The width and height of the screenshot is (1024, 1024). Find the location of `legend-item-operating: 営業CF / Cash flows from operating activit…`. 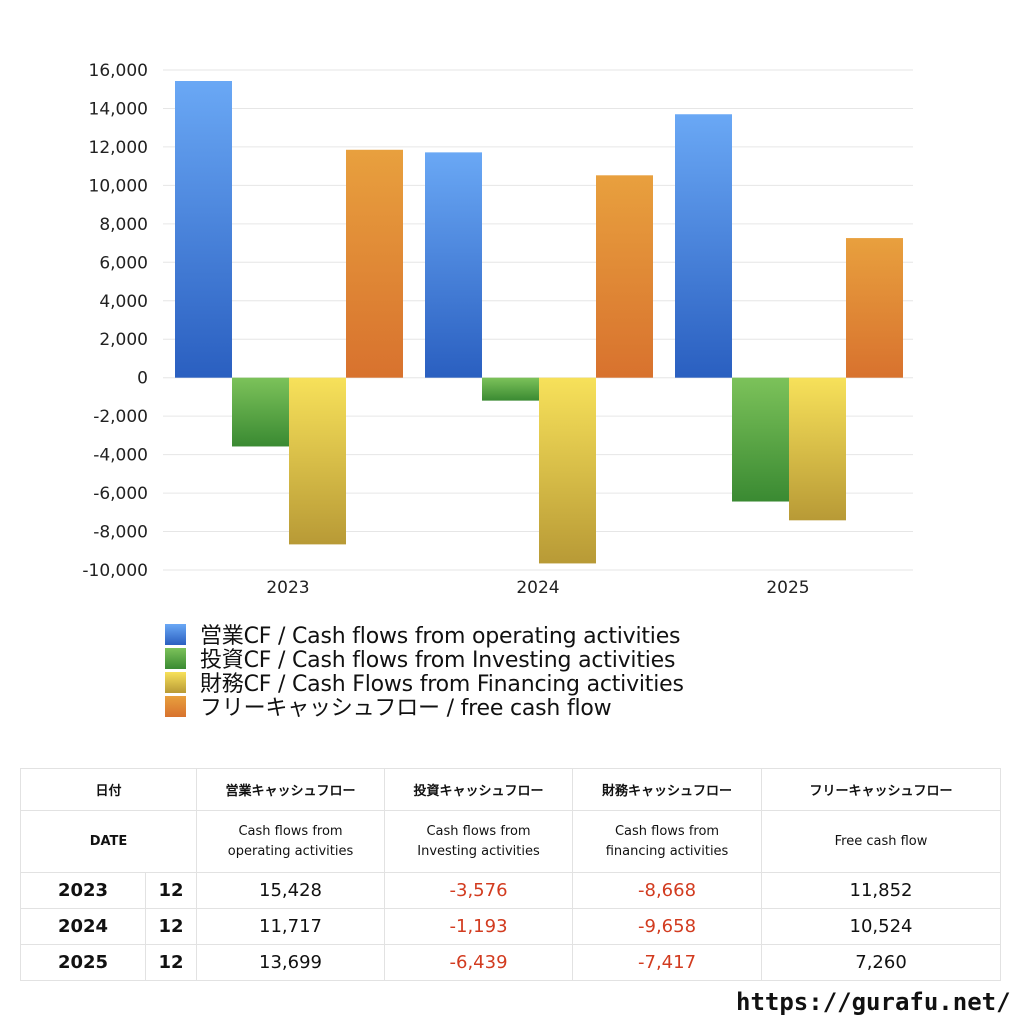

legend-item-operating: 営業CF / Cash flows from operating activit… is located at coordinates (424, 635).